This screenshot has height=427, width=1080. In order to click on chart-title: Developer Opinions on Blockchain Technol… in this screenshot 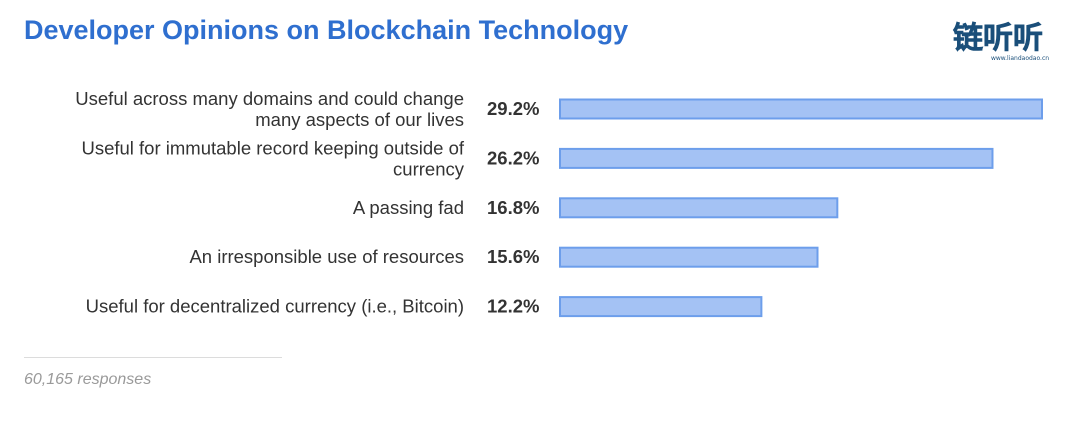, I will do `click(326, 30)`.